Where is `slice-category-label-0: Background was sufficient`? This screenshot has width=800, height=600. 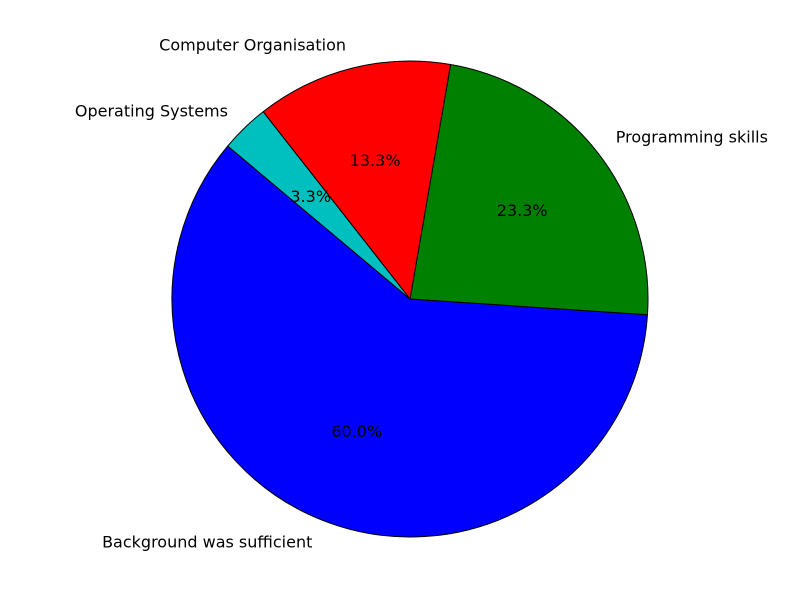 slice-category-label-0: Background was sufficient is located at coordinates (207, 541).